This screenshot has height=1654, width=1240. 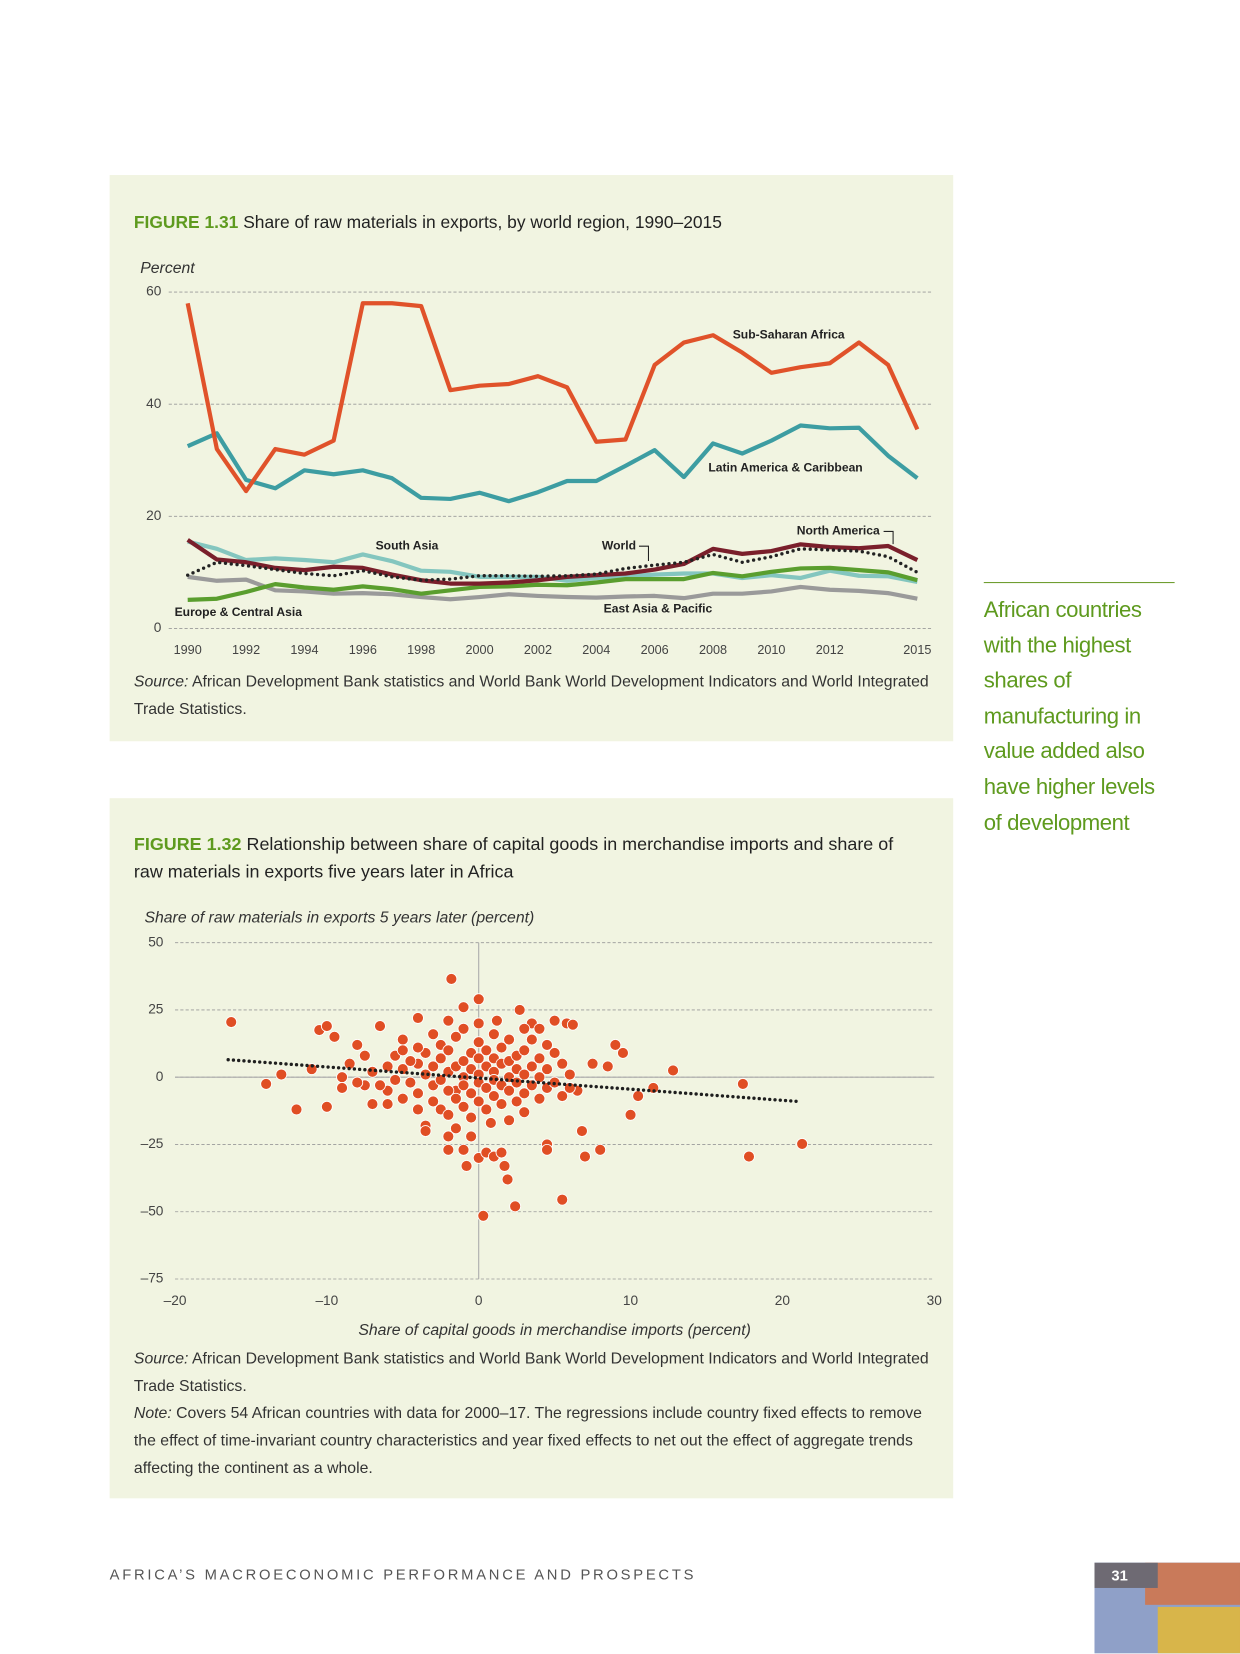 I want to click on series-label: Europe & Central Asia, so click(x=239, y=612).